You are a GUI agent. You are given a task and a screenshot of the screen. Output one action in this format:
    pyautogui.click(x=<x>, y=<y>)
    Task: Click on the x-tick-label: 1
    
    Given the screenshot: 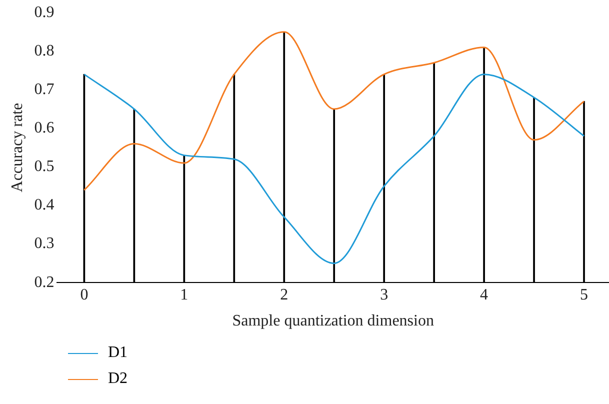 What is the action you would take?
    pyautogui.click(x=184, y=295)
    